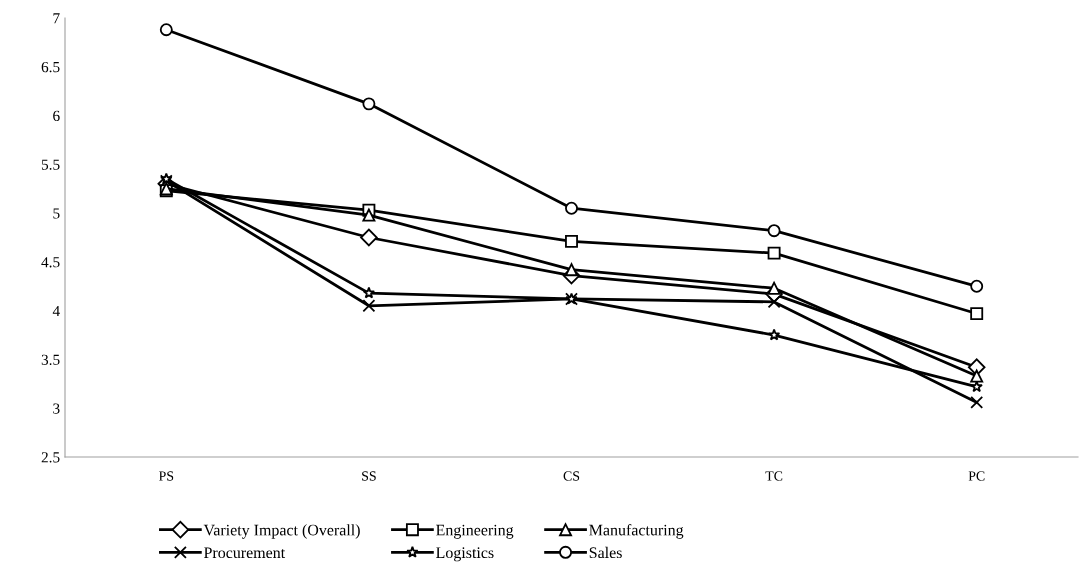 This screenshot has height=585, width=1082. I want to click on x-tick-label: CS, so click(571, 476).